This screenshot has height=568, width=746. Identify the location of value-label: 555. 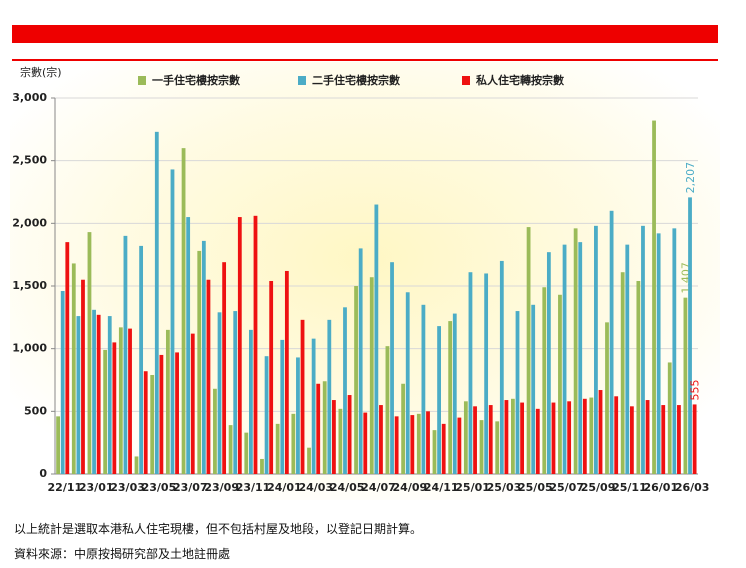
(695, 389).